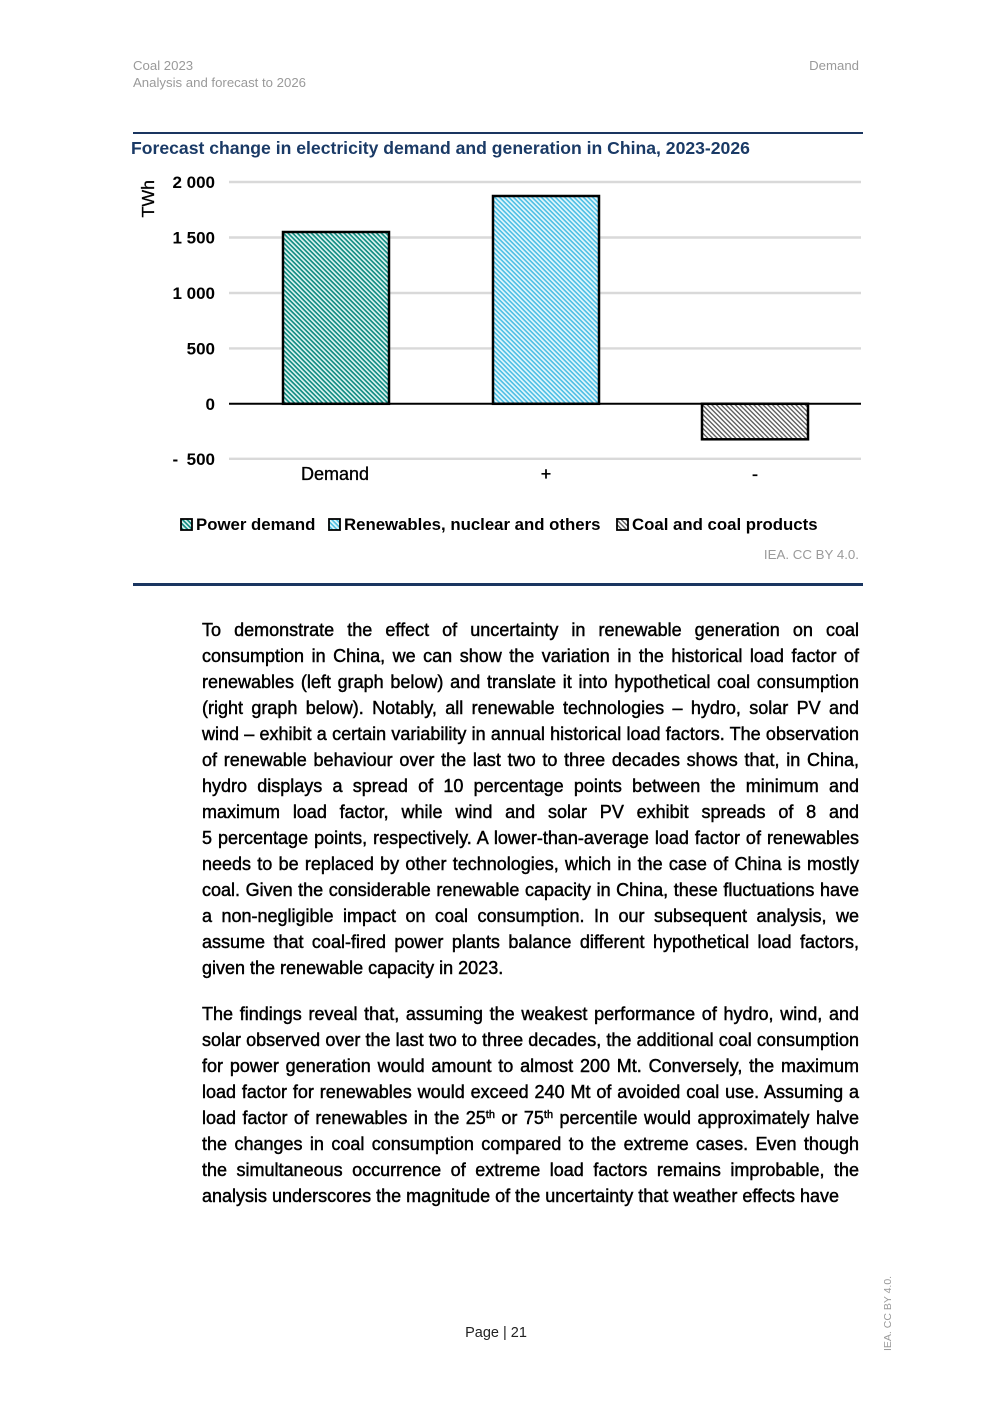  I want to click on svg-text: - 500, so click(193, 459).